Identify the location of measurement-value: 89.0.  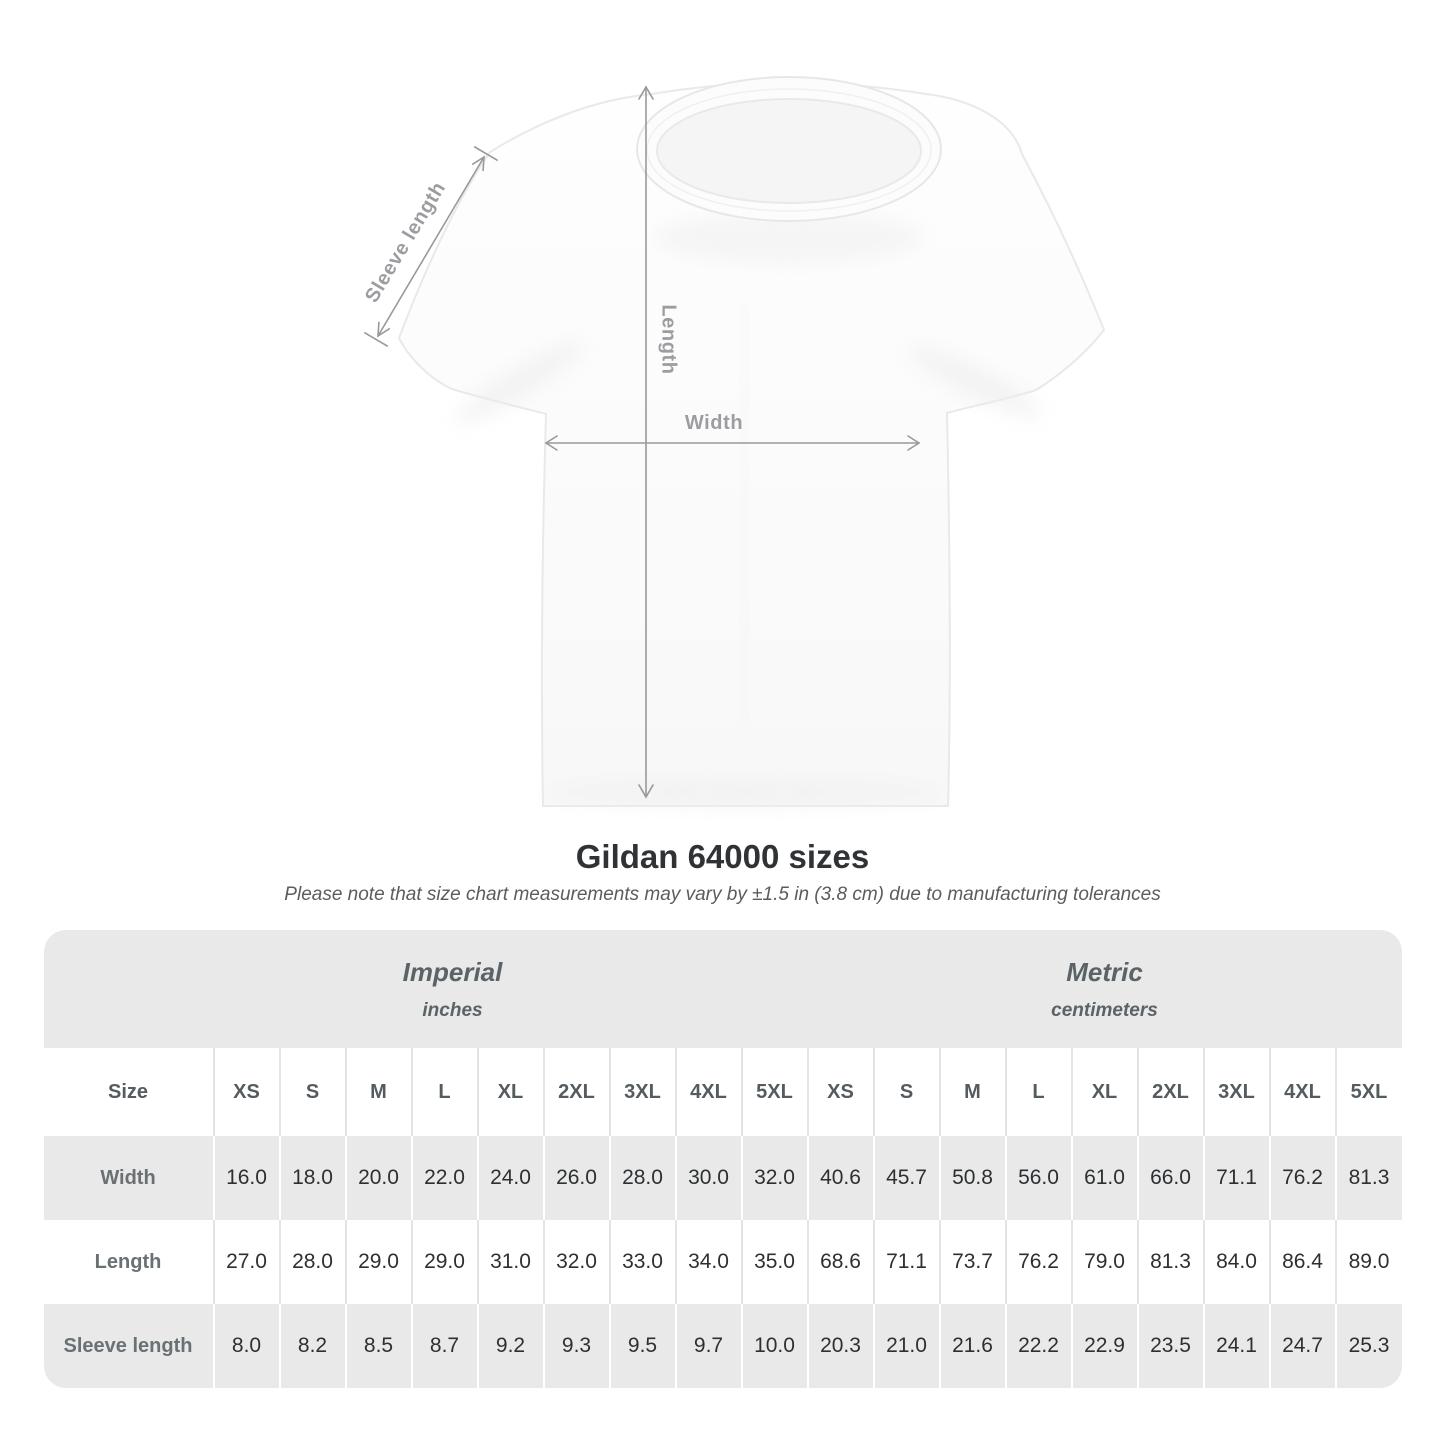
(1368, 1262).